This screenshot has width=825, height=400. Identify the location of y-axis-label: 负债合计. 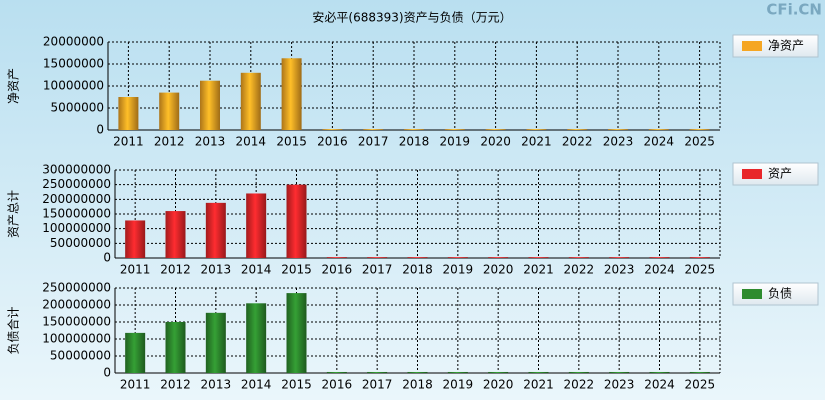
(13, 330).